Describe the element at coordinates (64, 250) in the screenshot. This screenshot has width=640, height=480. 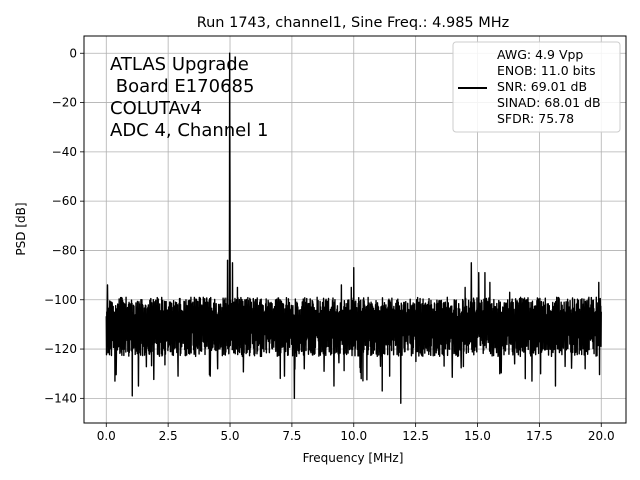
I see `y-tick-label: −80` at that location.